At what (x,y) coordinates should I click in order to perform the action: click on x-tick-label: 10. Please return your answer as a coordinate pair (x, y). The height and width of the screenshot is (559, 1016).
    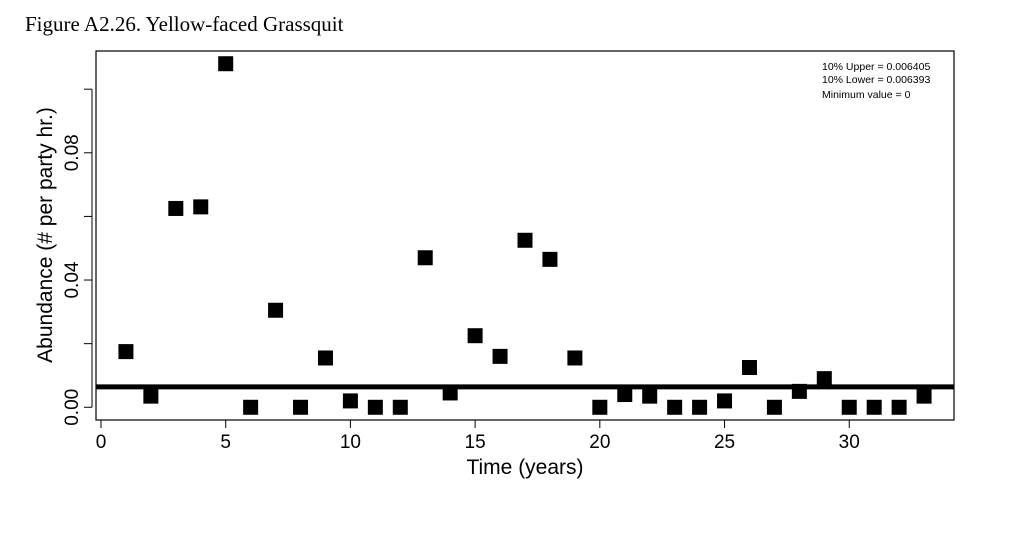
    Looking at the image, I should click on (350, 442).